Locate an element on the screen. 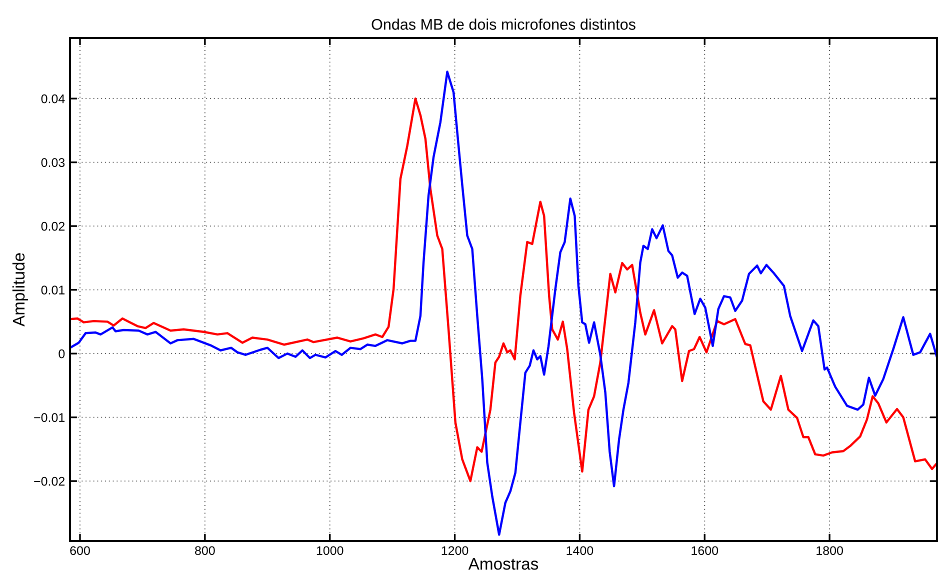  x-tick-label: 1400 is located at coordinates (580, 551).